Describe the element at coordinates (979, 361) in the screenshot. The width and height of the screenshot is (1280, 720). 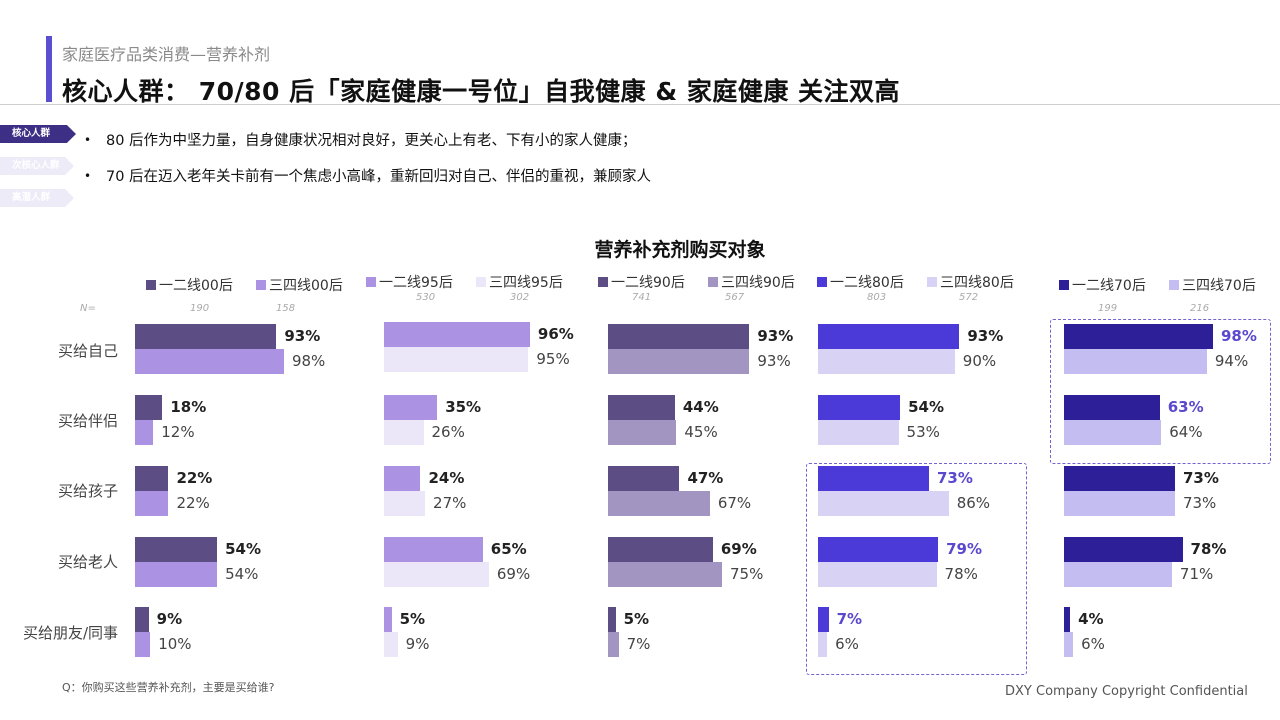
I see `value-label-g3-s1-r0: 90%` at that location.